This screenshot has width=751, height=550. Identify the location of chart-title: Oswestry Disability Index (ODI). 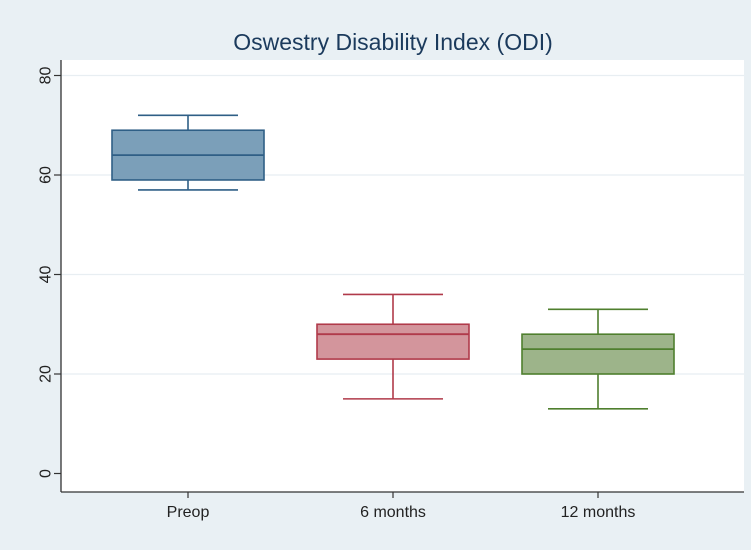
(393, 42).